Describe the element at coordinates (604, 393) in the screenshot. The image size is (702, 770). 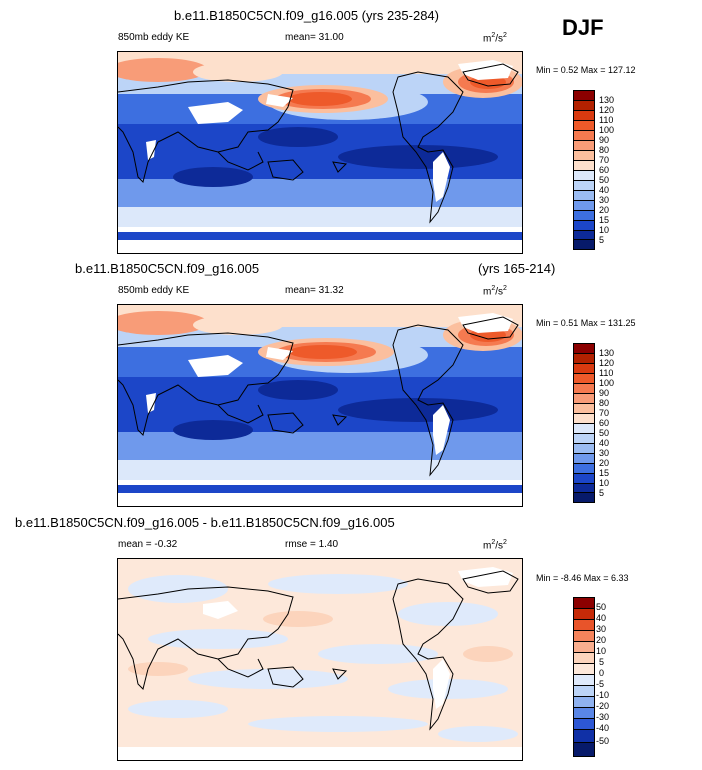
I see `cb2-tick: 90` at that location.